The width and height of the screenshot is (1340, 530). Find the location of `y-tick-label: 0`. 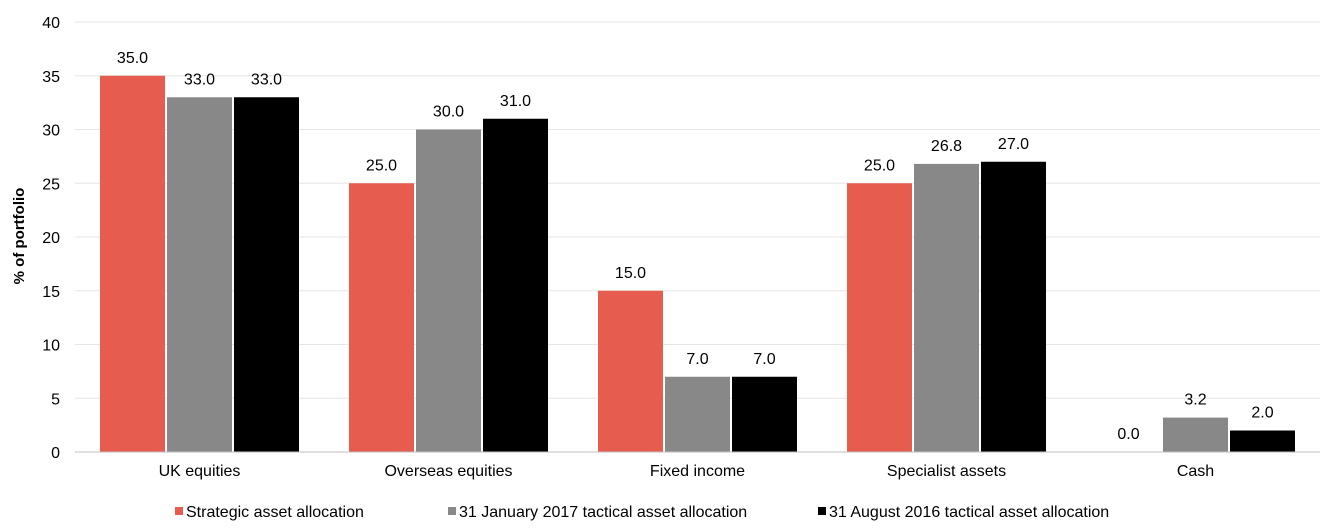

y-tick-label: 0 is located at coordinates (55, 453).